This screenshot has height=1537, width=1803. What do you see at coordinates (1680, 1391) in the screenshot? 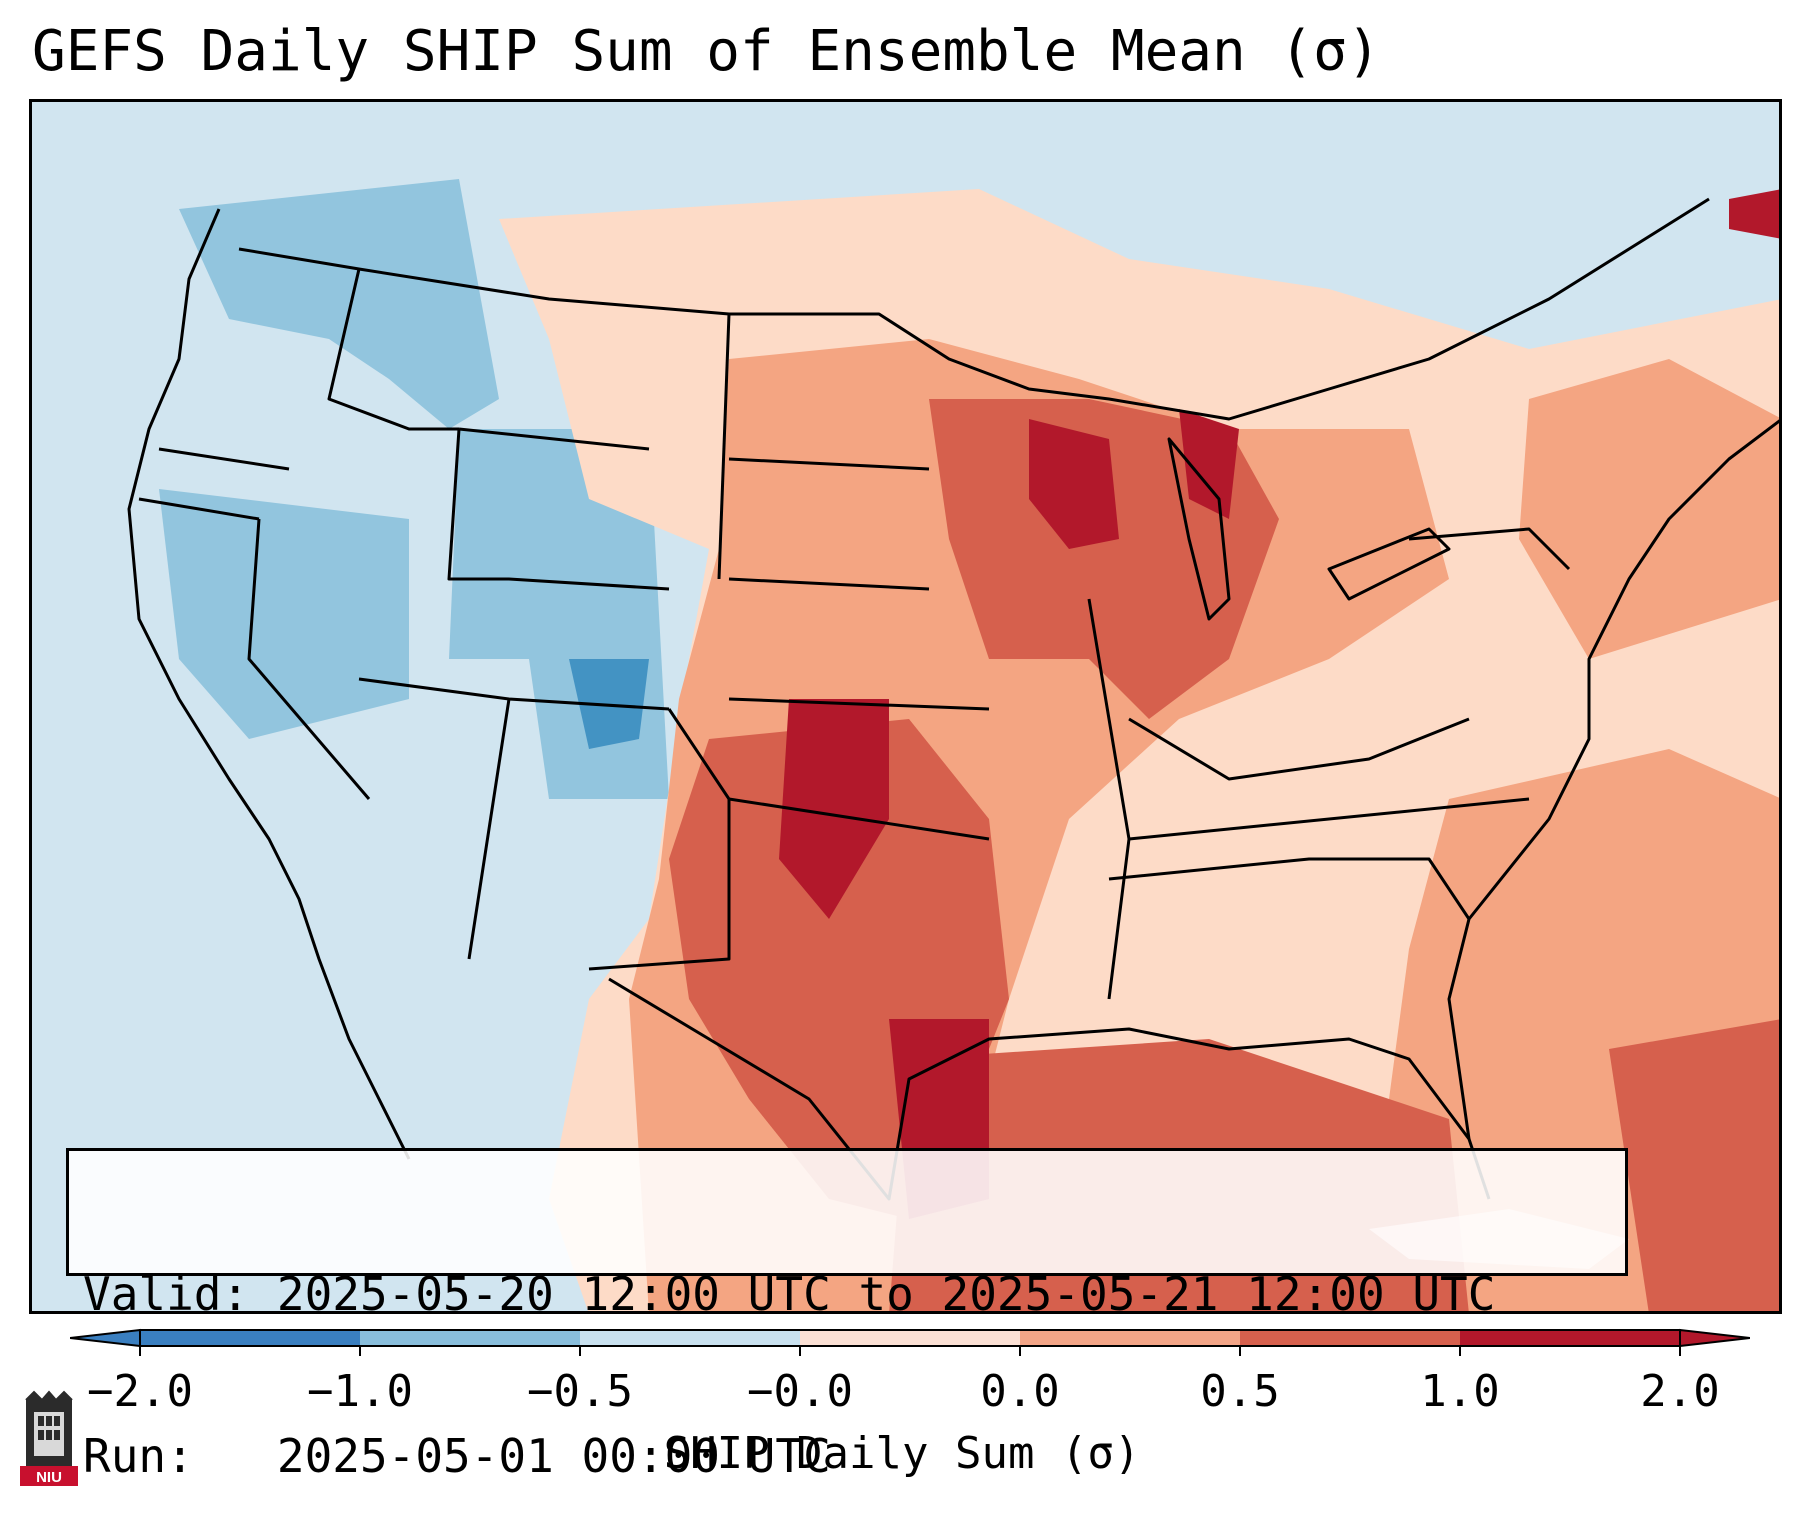
I see `colorbar-tick-label: 2.0` at bounding box center [1680, 1391].